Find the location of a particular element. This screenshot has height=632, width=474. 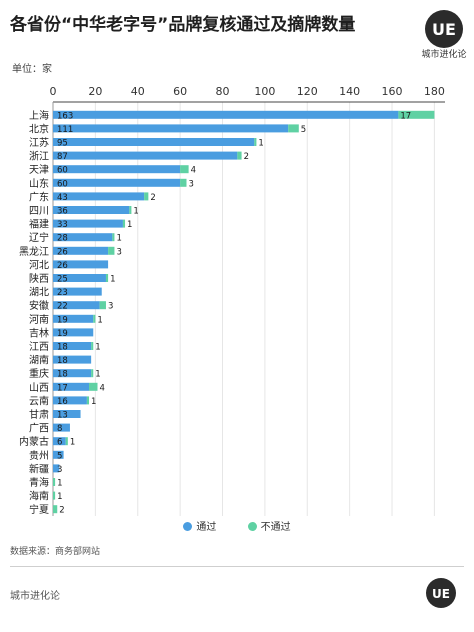

data-label-pass: 16 is located at coordinates (62, 402).